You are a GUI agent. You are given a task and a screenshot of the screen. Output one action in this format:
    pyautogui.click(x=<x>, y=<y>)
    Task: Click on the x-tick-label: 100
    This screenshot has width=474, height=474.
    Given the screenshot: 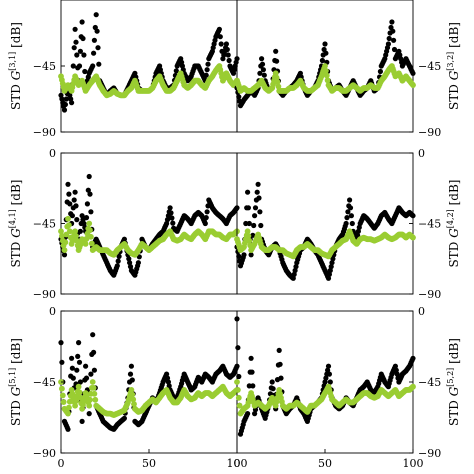 What is the action you would take?
    pyautogui.click(x=237, y=463)
    